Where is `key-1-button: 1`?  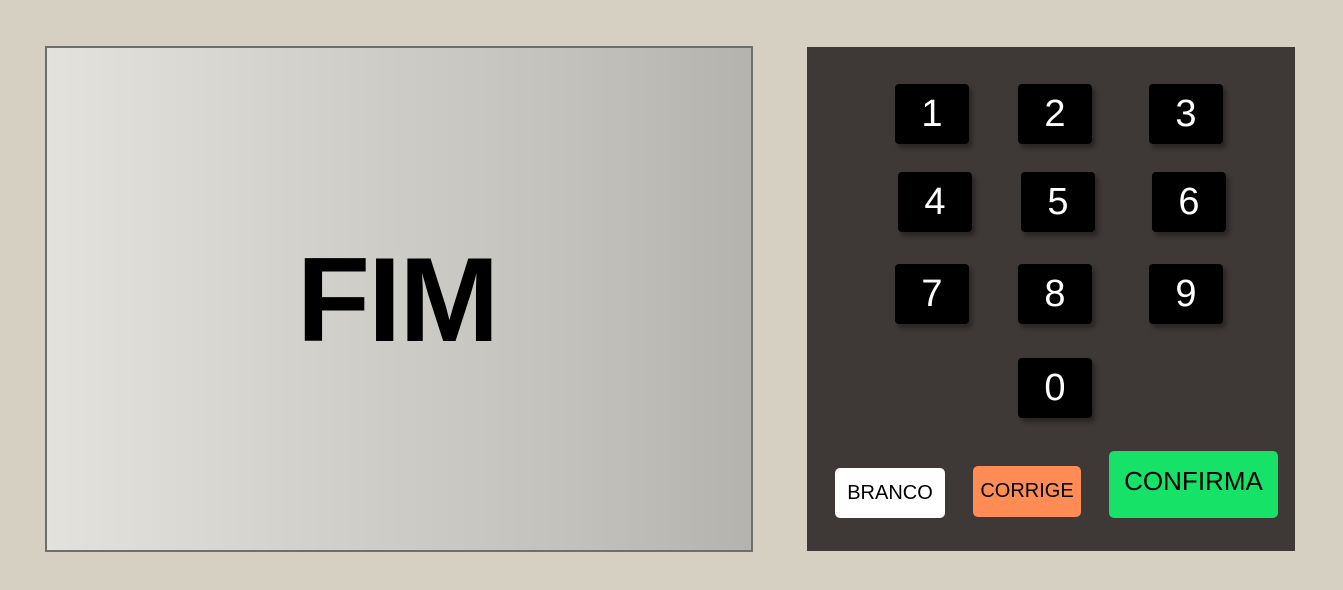 key-1-button: 1 is located at coordinates (932, 114).